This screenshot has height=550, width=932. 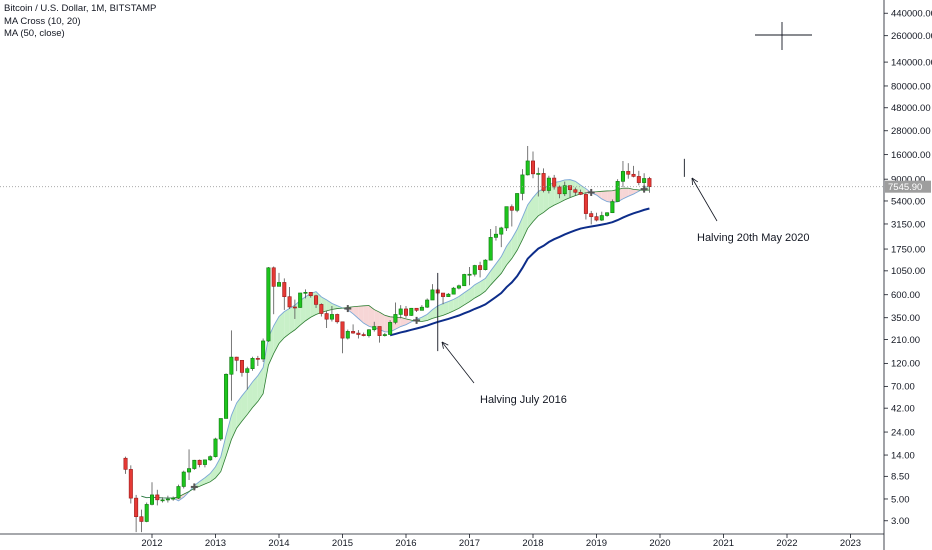 I want to click on time-tick-label: 2017, so click(x=469, y=543).